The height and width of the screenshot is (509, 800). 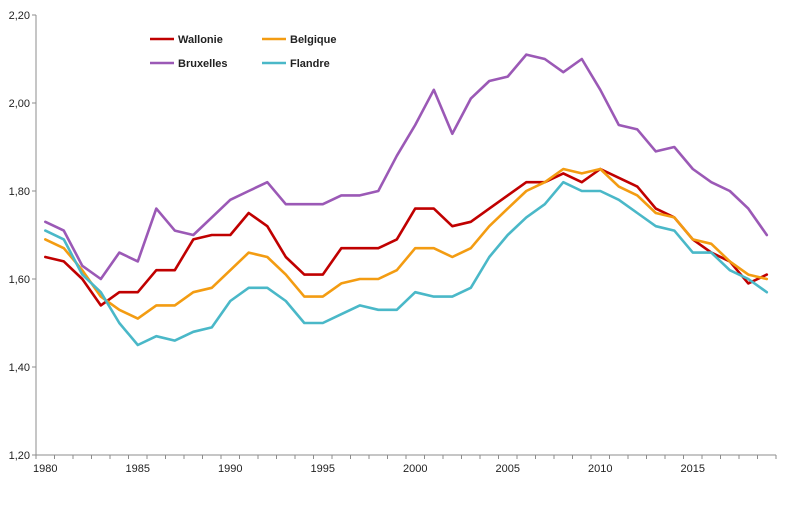 I want to click on y-tick-label: 2,00, so click(x=19, y=104).